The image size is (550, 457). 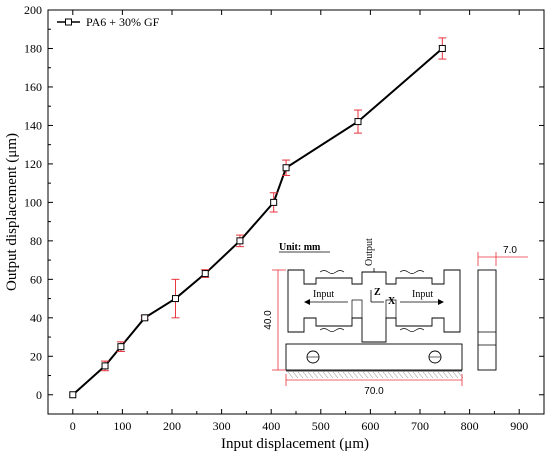 What do you see at coordinates (369, 252) in the screenshot?
I see `inset-output-label: Output` at bounding box center [369, 252].